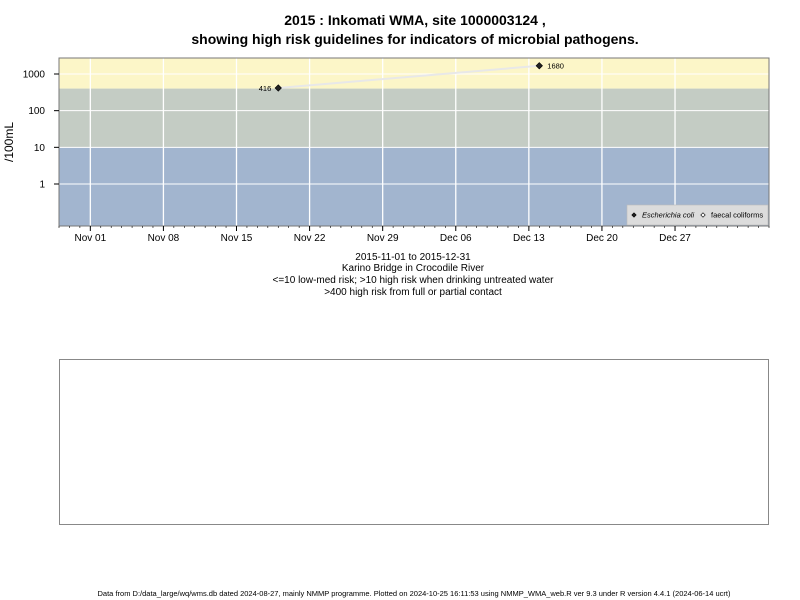 The width and height of the screenshot is (800, 600). What do you see at coordinates (383, 238) in the screenshot?
I see `x-tick-label-4: Nov 29` at bounding box center [383, 238].